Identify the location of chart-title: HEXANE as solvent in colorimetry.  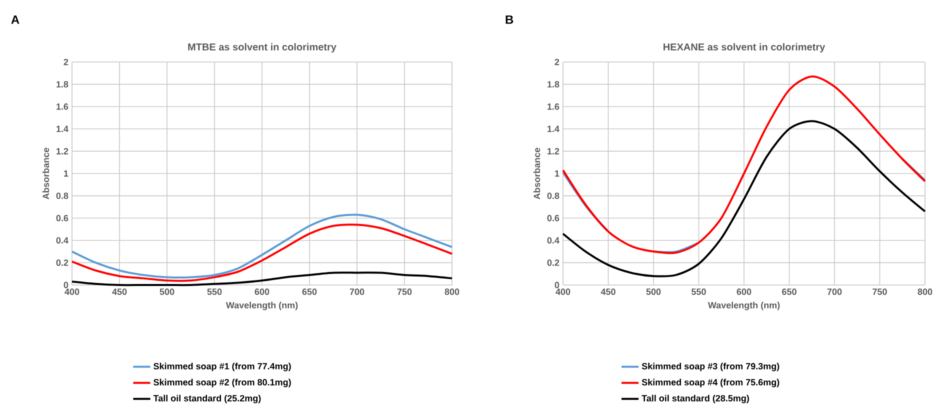
(745, 47).